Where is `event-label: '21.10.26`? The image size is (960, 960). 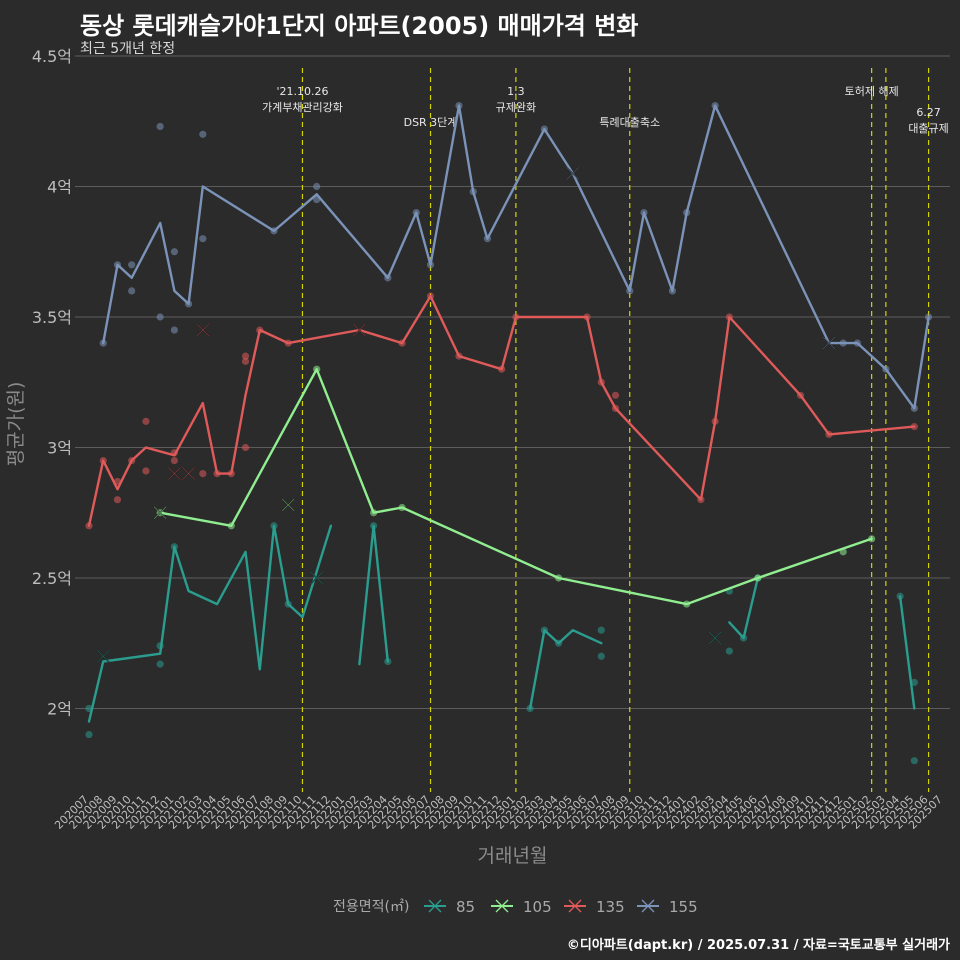 event-label: '21.10.26 is located at coordinates (302, 91).